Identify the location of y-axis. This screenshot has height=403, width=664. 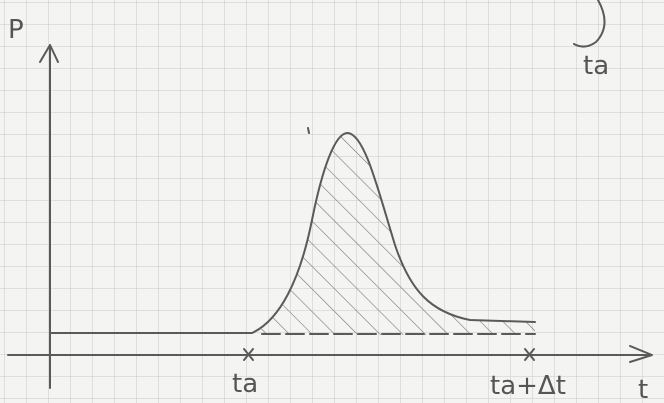
(49, 216).